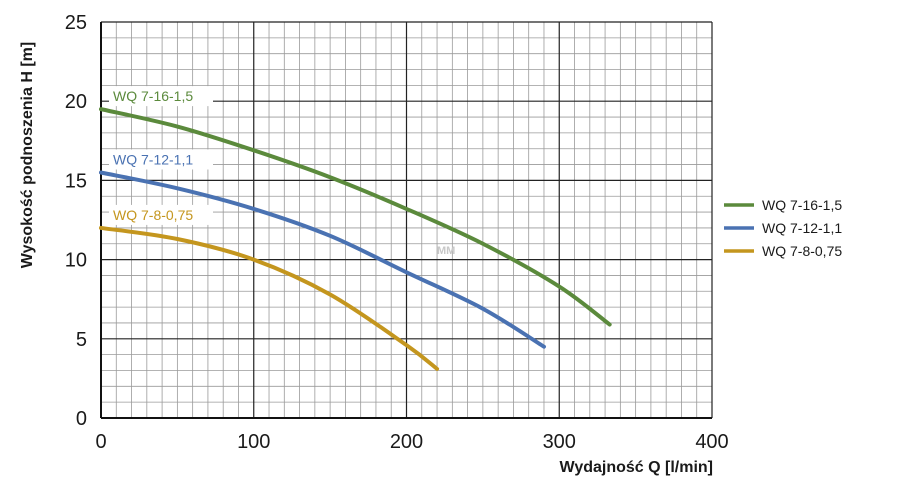  I want to click on y-tick-label: 10, so click(76, 261).